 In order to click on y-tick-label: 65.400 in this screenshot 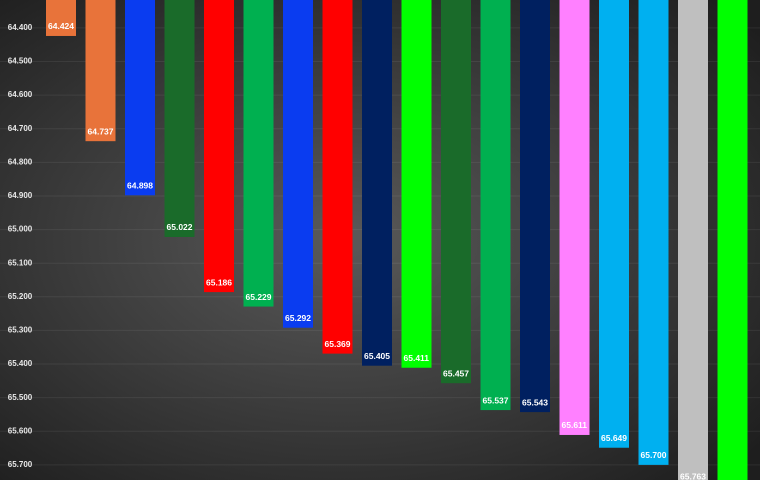, I will do `click(20, 363)`.